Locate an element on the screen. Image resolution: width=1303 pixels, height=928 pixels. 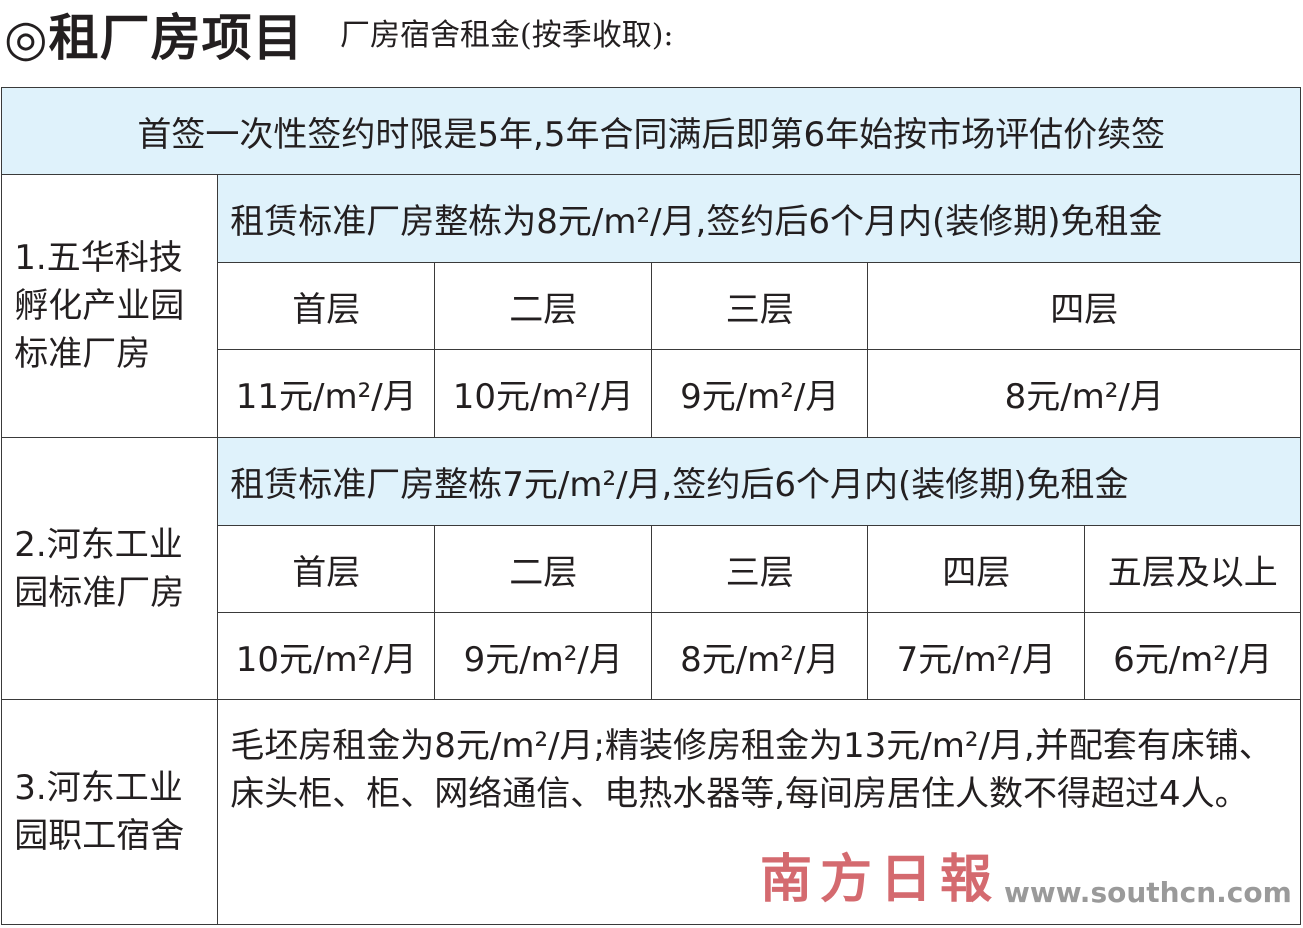
project2-price: 7元/m²/月 is located at coordinates (976, 656).